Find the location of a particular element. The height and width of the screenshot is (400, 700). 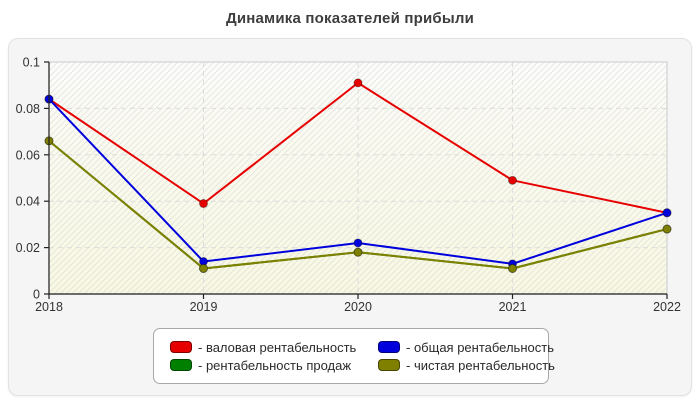

y-tick-label: 0 is located at coordinates (36, 295).